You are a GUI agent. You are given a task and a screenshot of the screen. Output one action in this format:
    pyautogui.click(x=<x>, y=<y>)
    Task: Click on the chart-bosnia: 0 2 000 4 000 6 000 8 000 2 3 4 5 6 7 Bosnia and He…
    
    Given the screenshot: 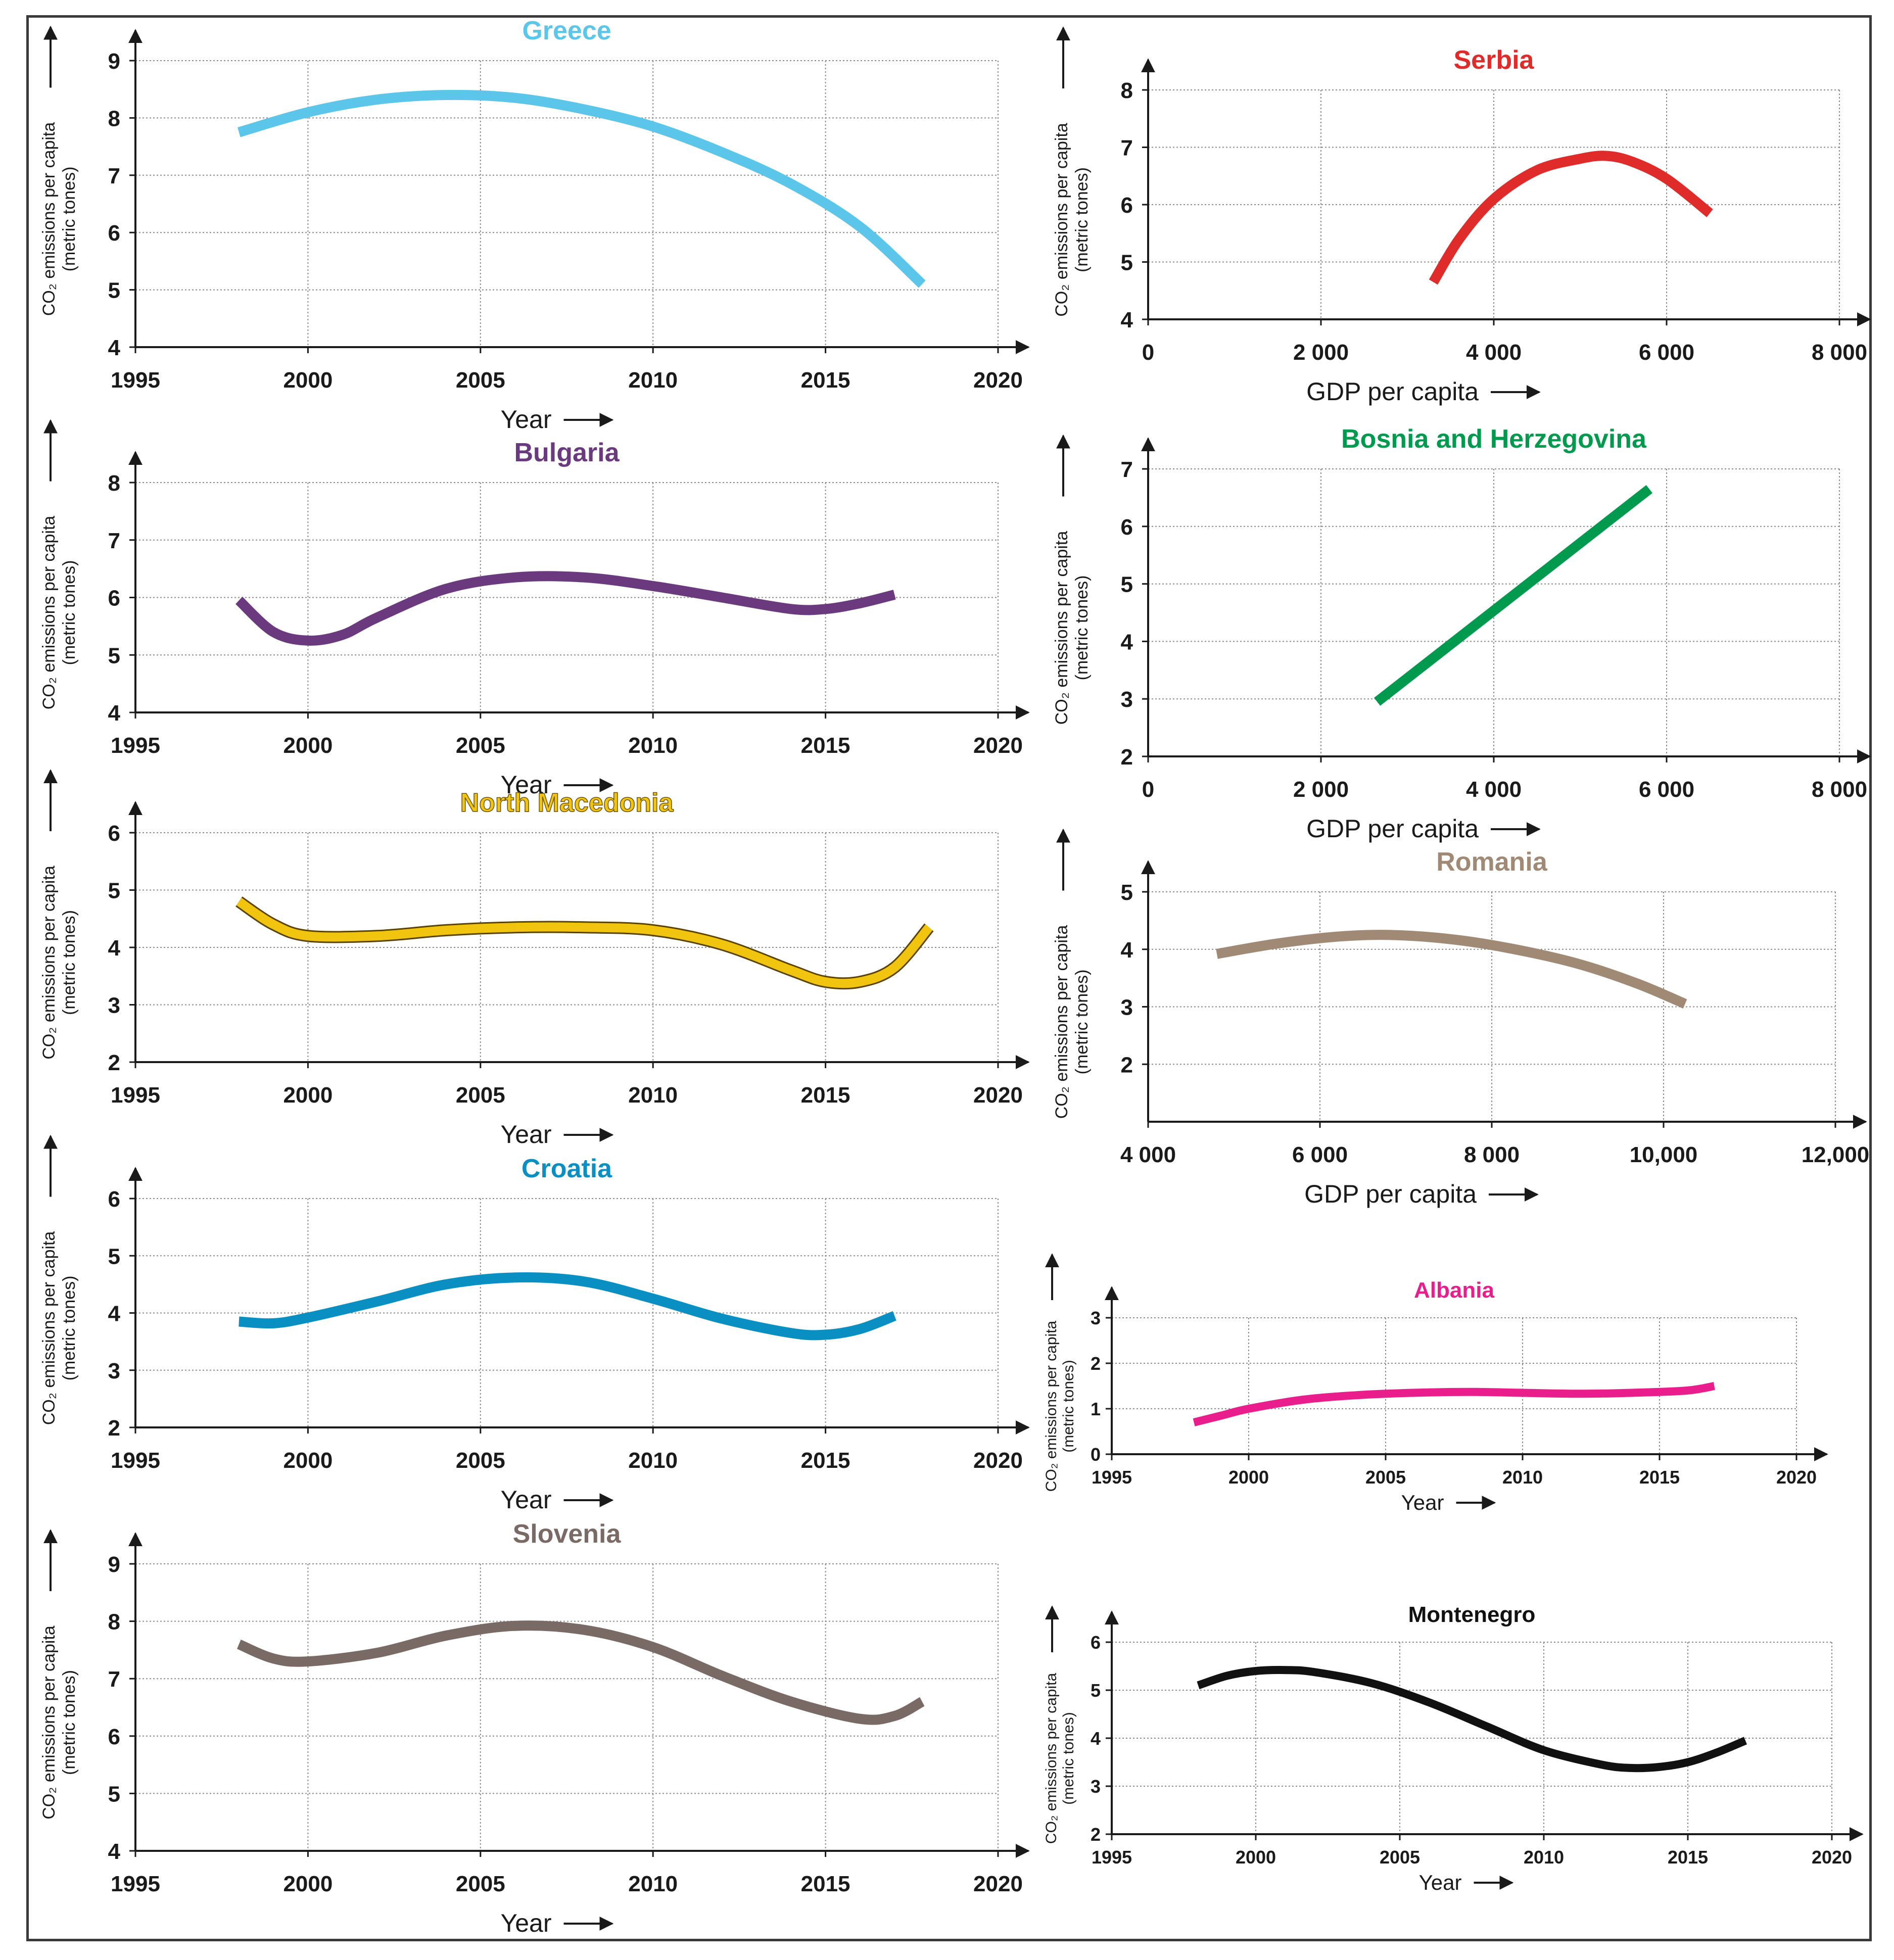 What is the action you would take?
    pyautogui.click(x=1462, y=633)
    